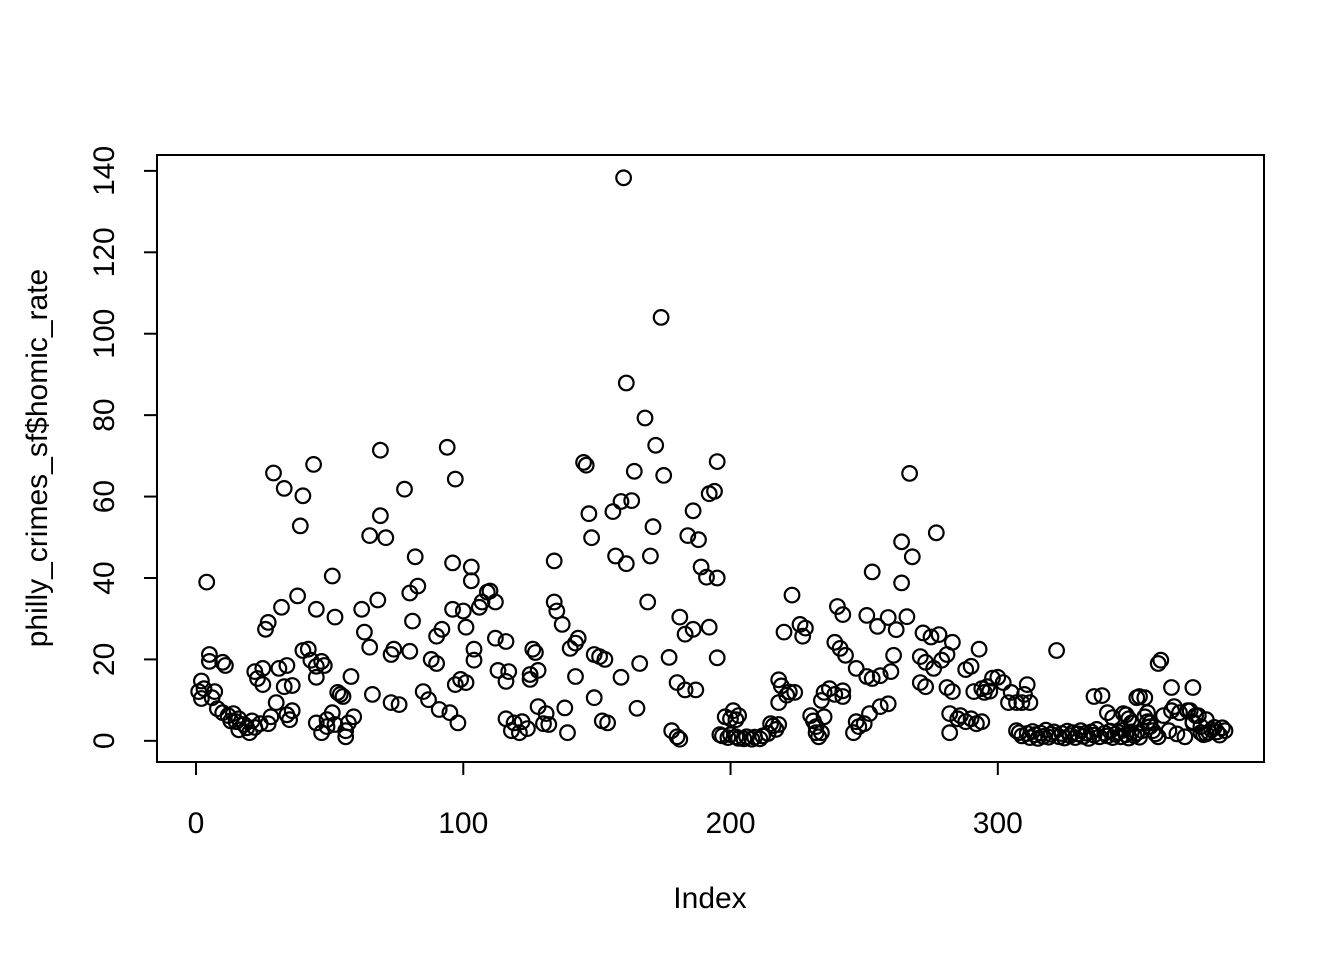  Describe the element at coordinates (104, 414) in the screenshot. I see `y-tick-label: 80` at that location.